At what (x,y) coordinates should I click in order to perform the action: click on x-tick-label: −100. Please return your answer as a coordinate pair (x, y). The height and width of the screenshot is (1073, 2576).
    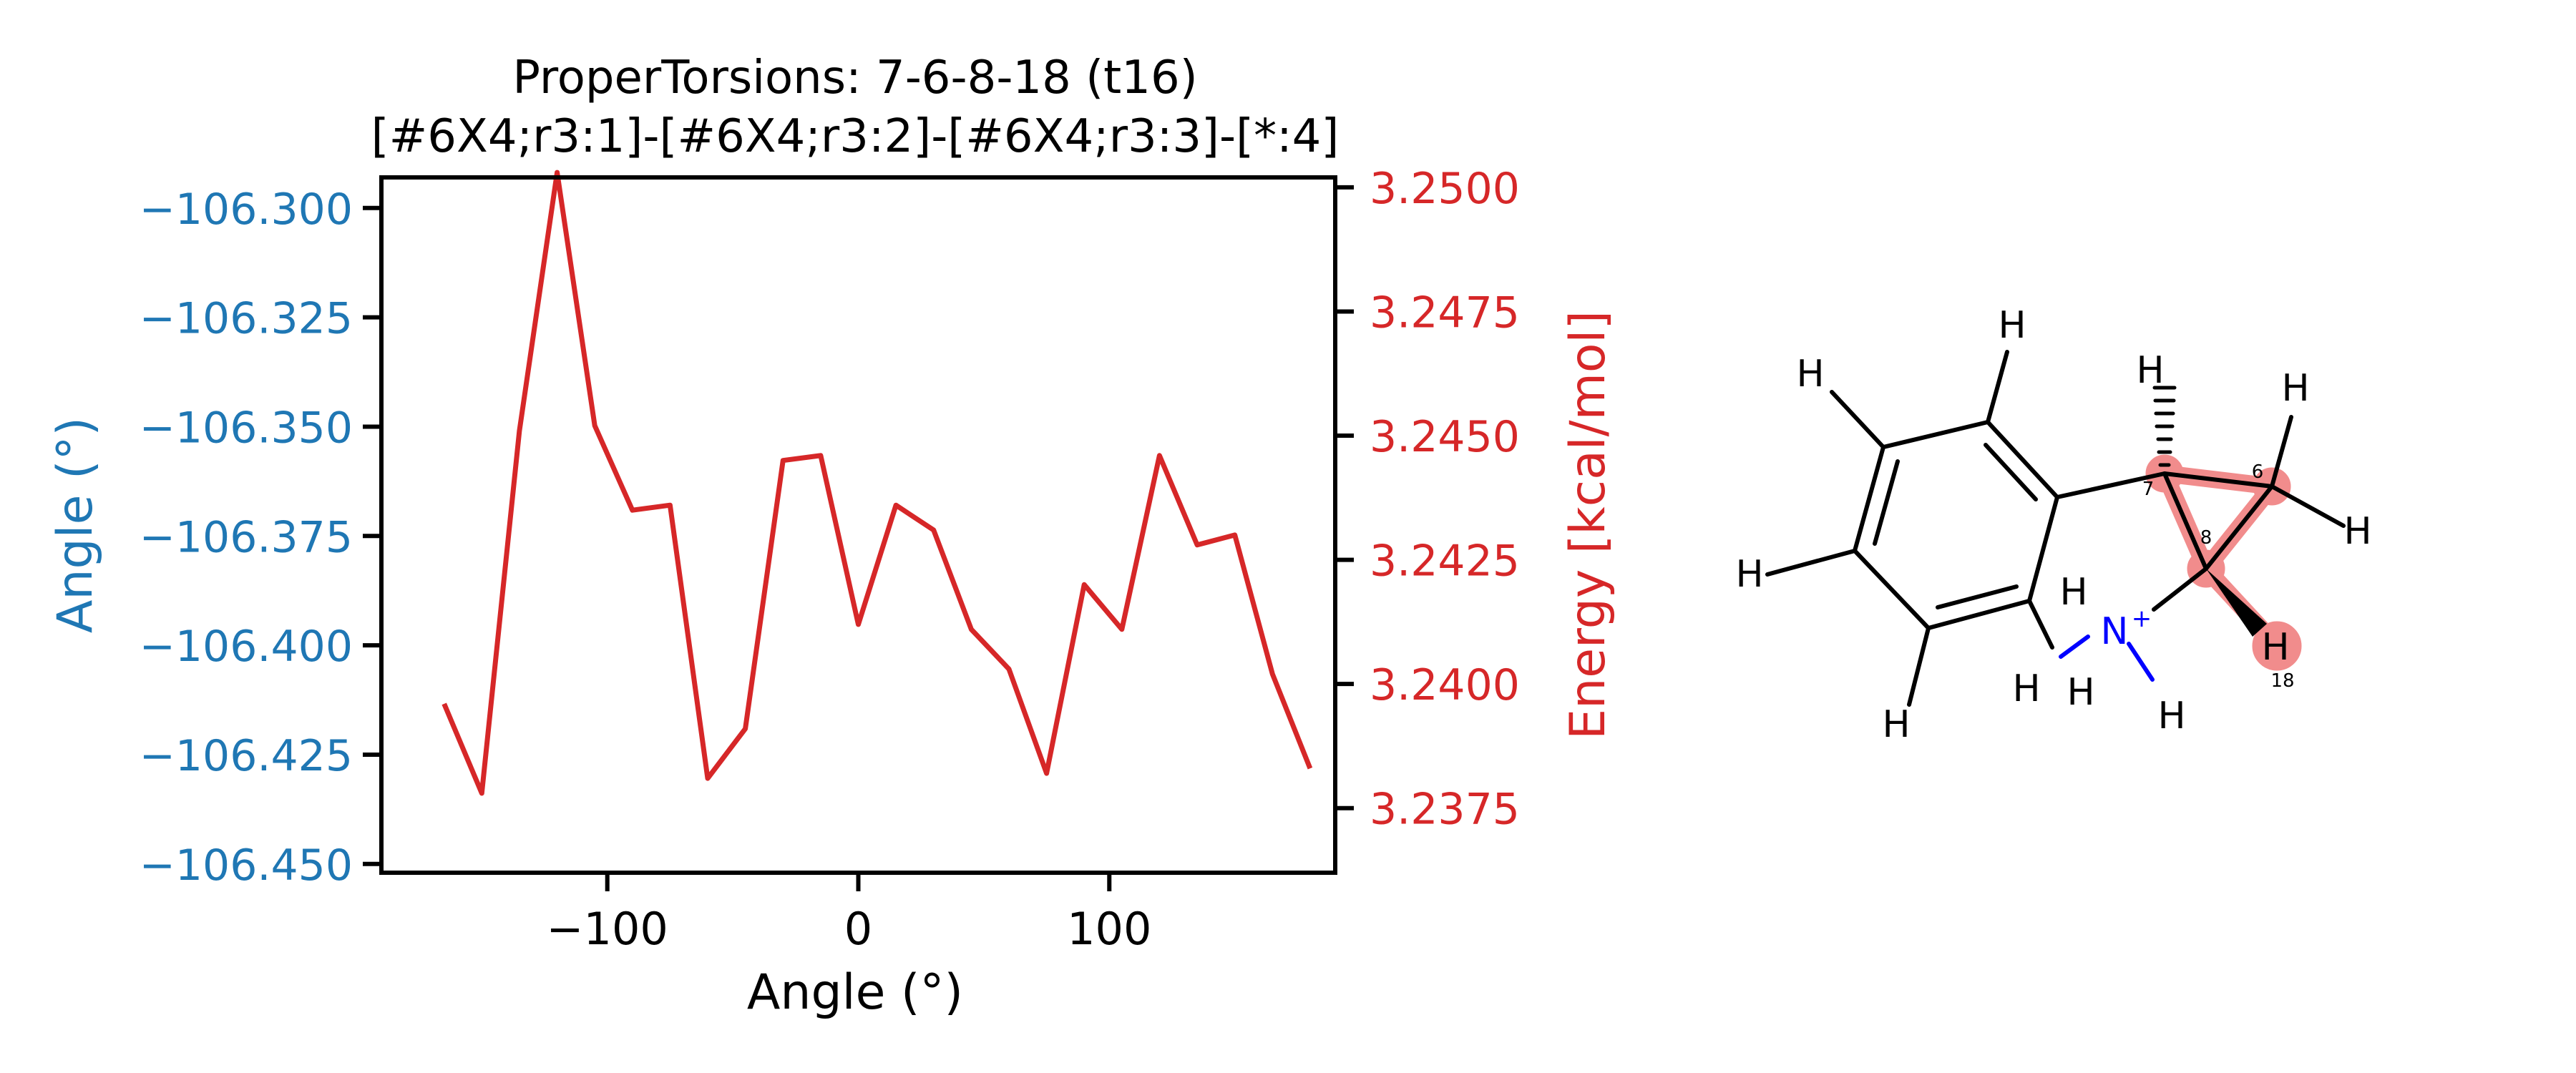
    Looking at the image, I should click on (607, 929).